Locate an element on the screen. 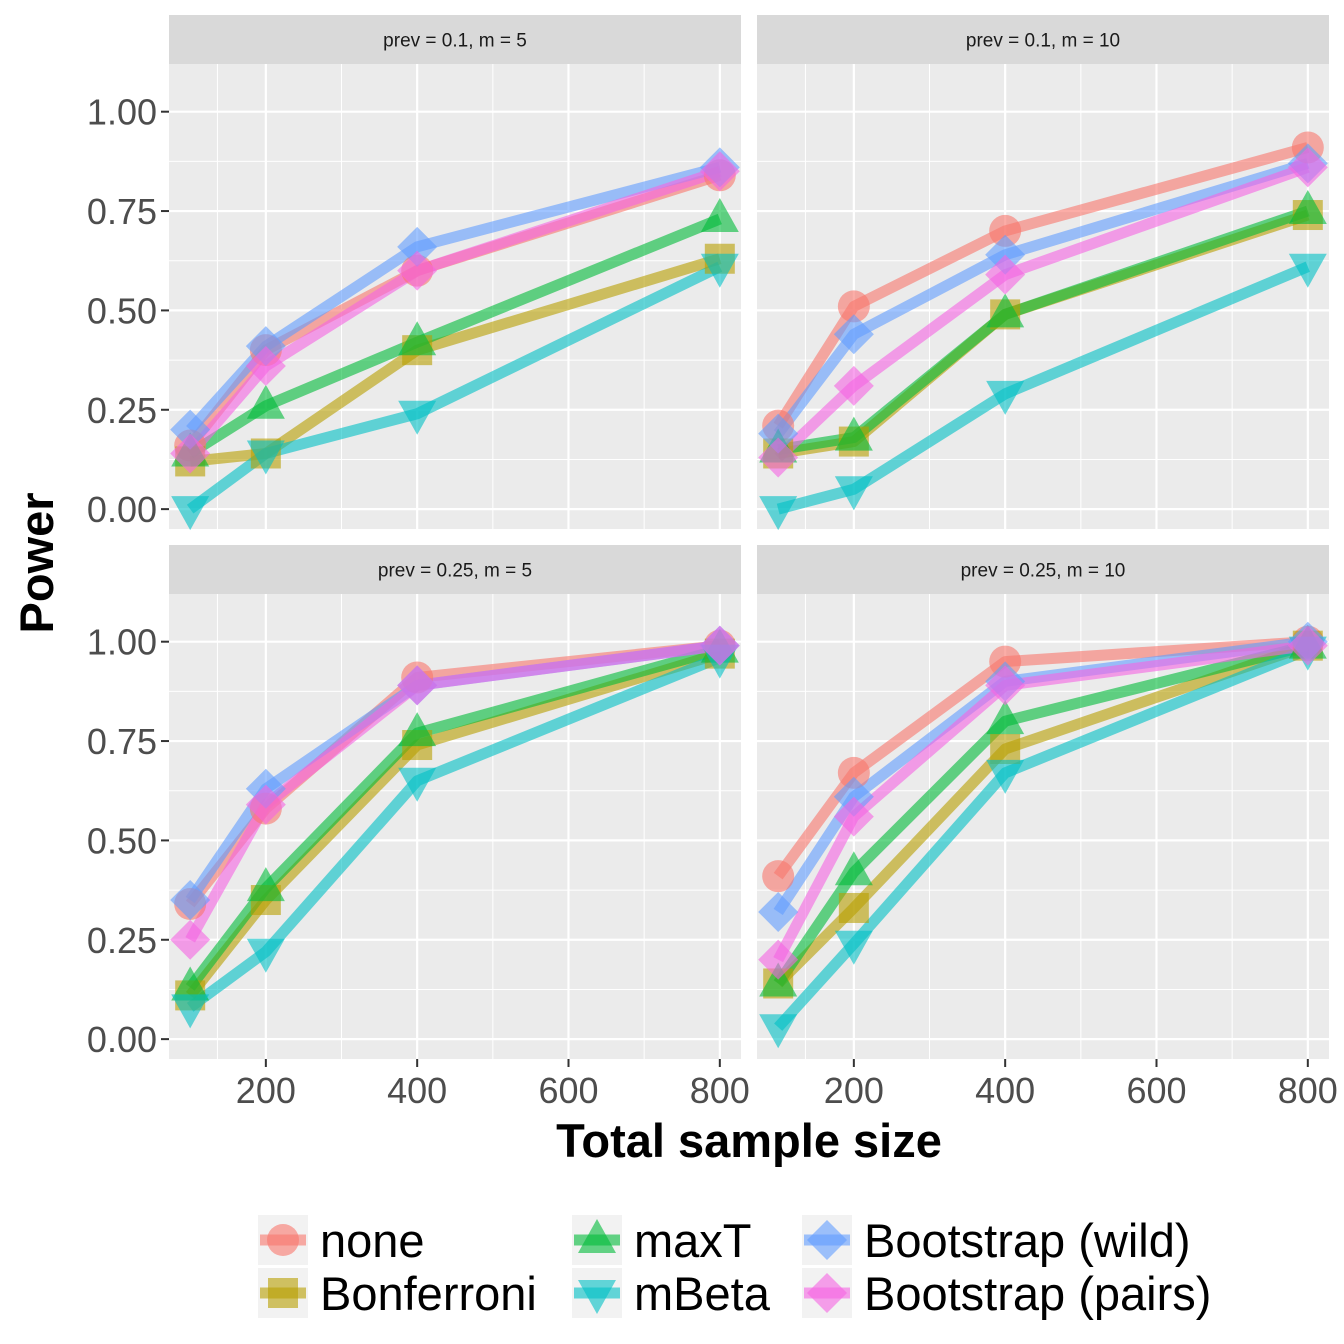  series-line-none is located at coordinates (1041, 285).